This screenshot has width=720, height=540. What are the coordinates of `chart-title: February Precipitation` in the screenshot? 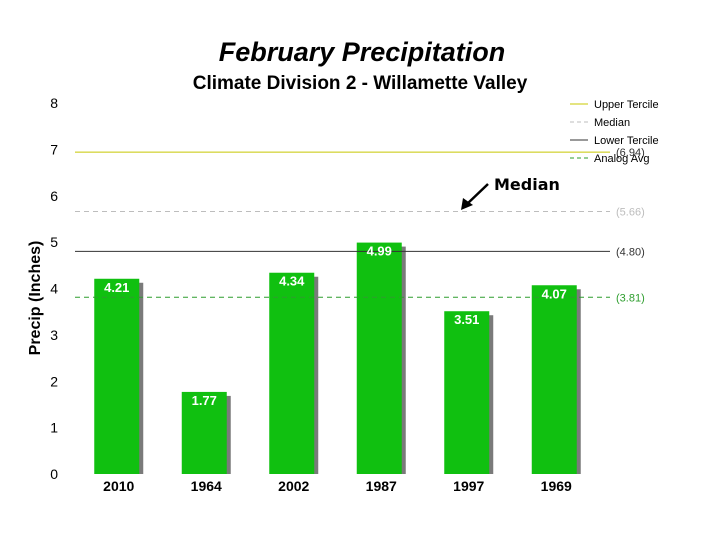 It's located at (362, 52).